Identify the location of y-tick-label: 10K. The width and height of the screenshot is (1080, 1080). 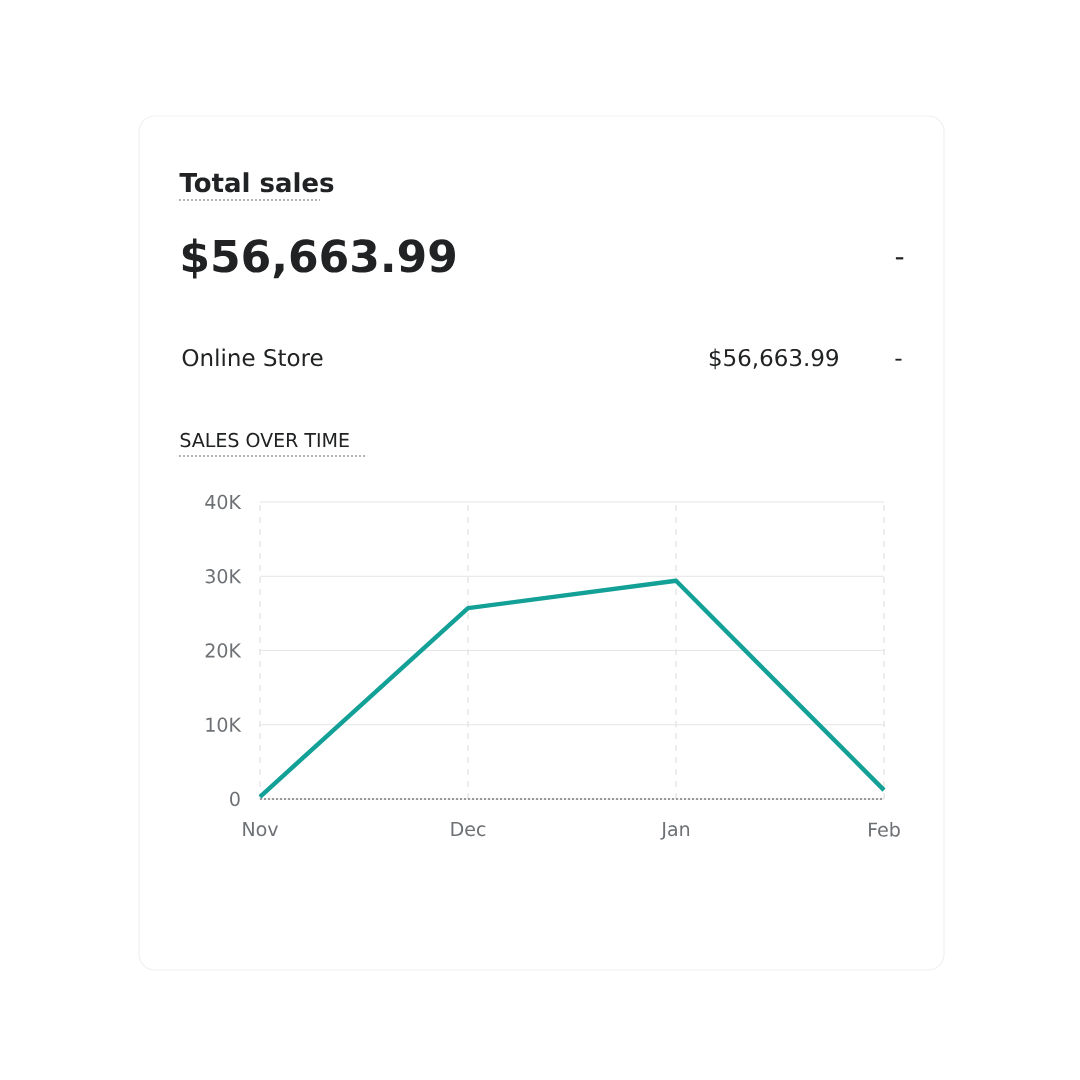
(224, 724).